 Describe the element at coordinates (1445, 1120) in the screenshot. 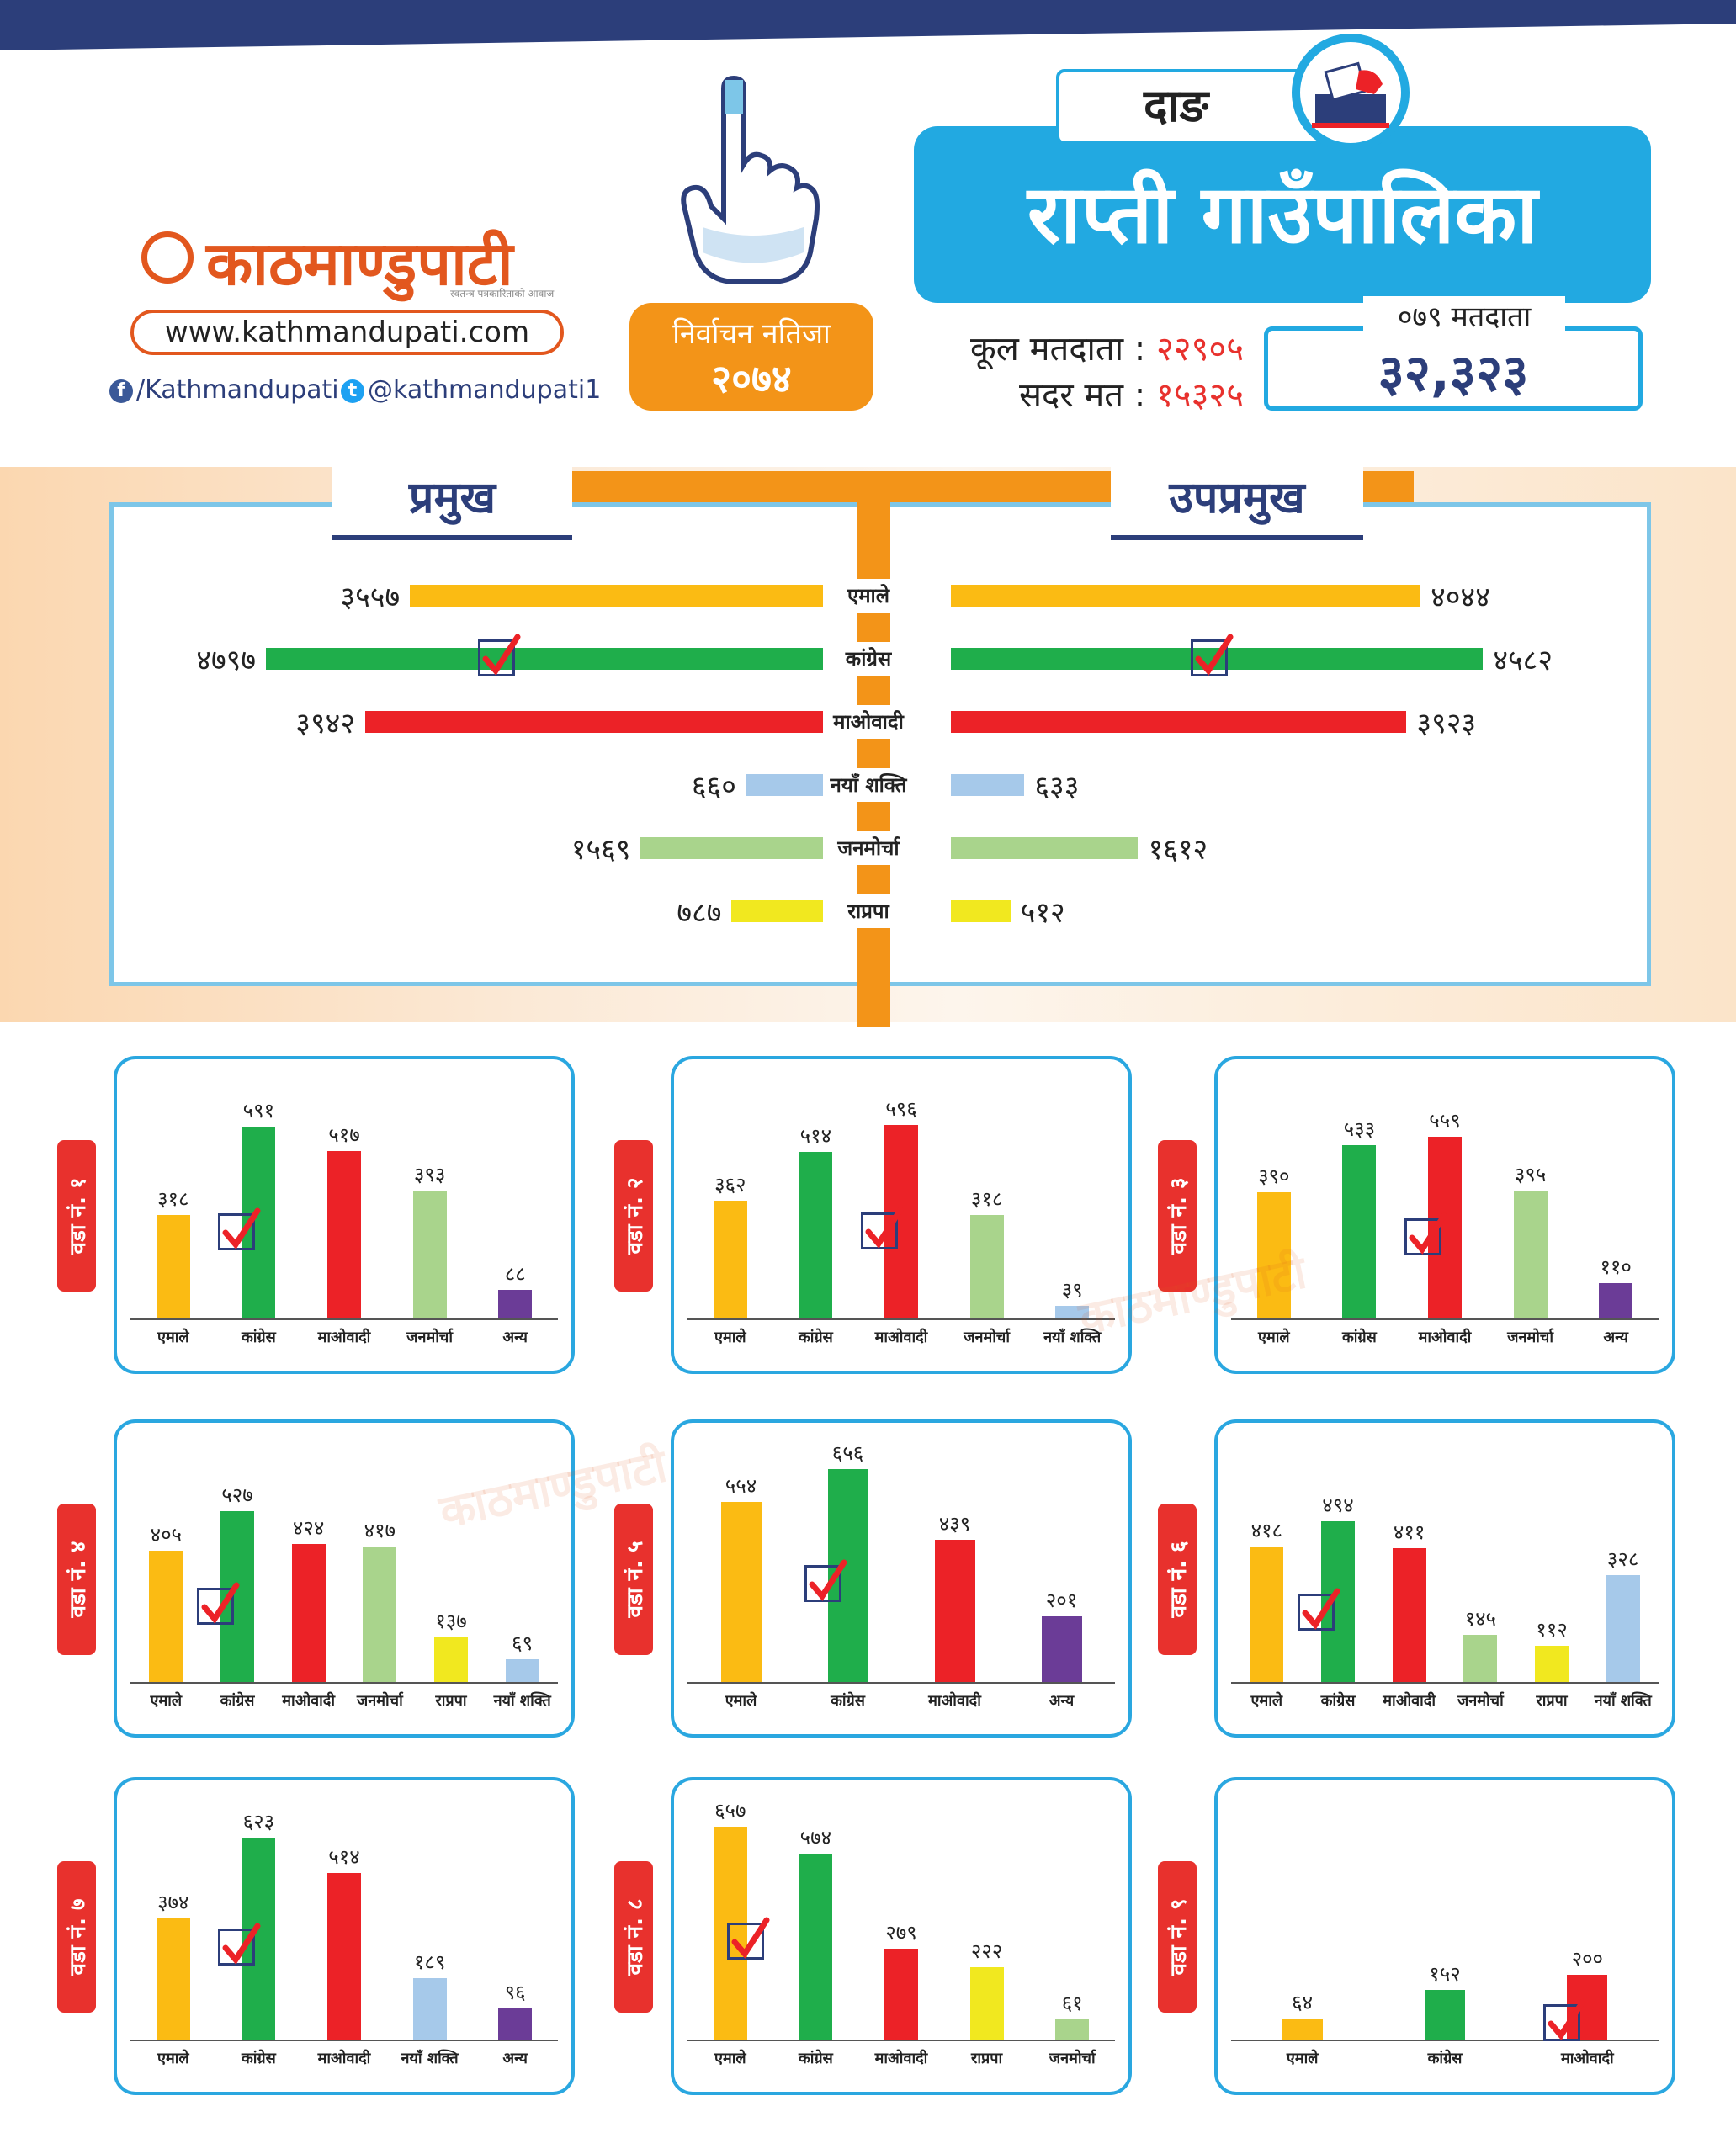

I see `ward-bar-value: ५५९` at that location.